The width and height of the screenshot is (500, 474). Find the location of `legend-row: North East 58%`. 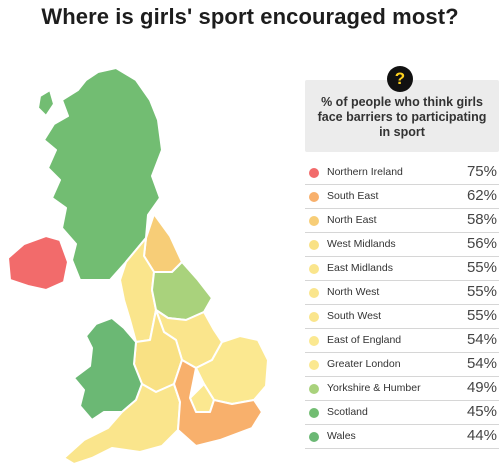

legend-row: North East 58% is located at coordinates (402, 221).